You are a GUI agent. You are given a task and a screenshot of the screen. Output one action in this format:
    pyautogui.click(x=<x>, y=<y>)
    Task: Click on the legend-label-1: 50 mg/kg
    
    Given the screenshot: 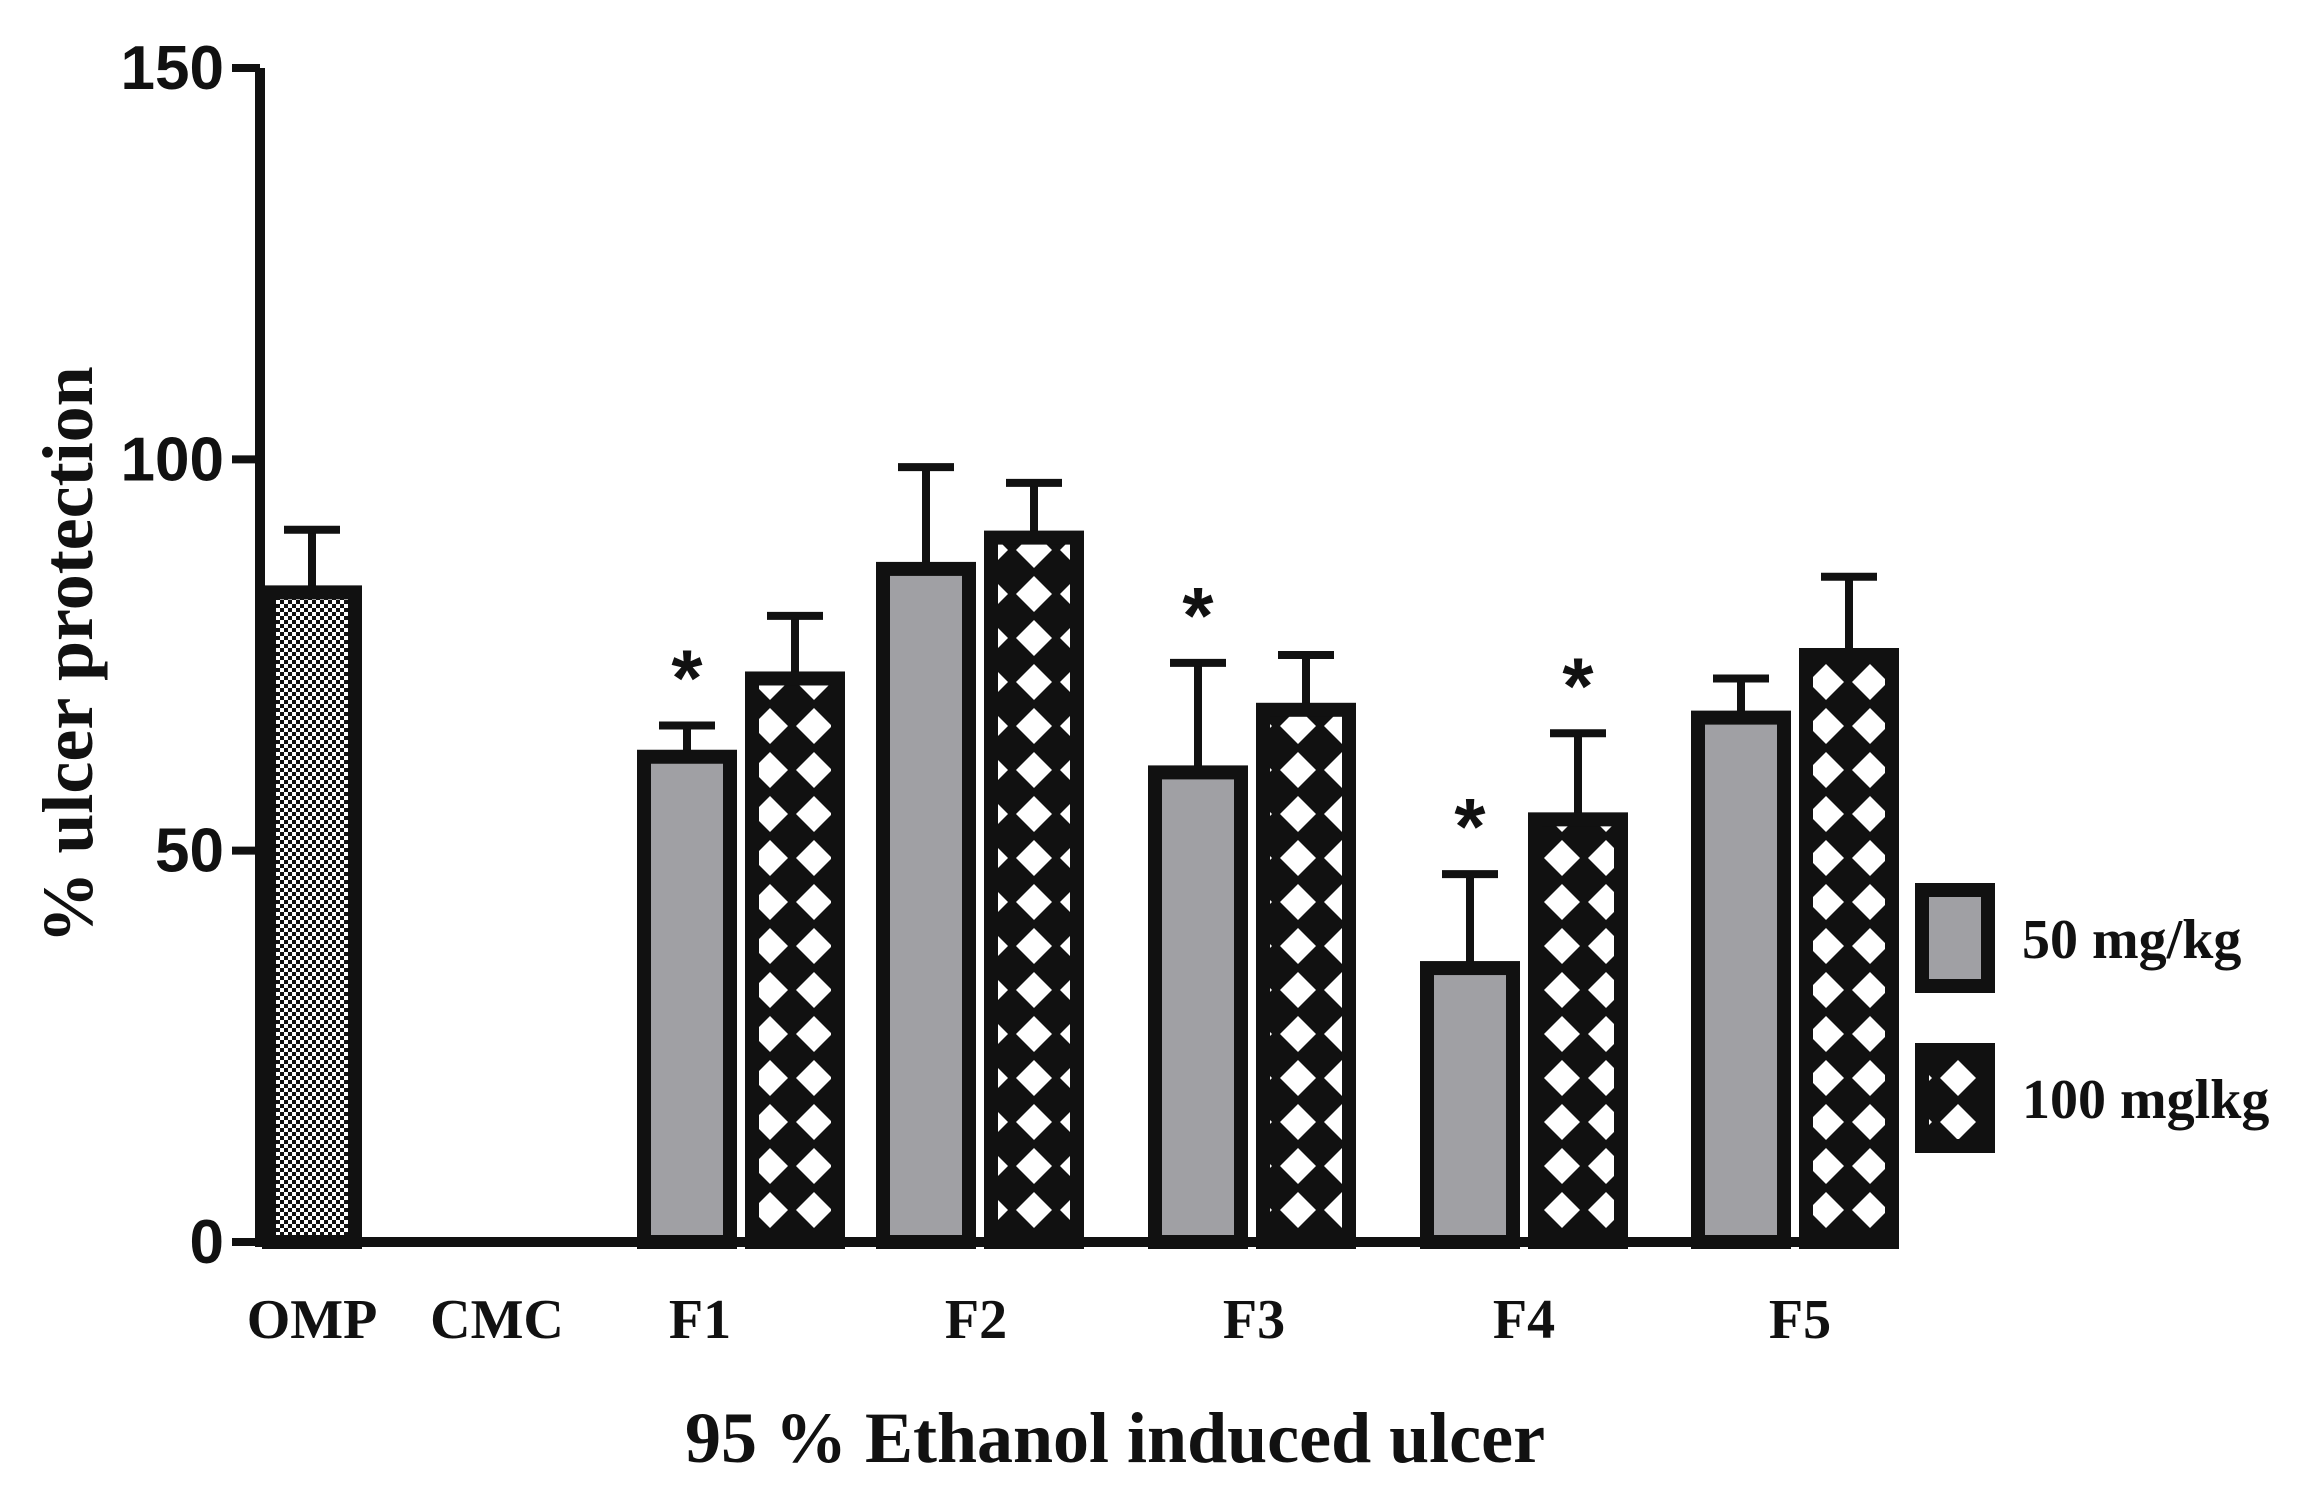 What is the action you would take?
    pyautogui.click(x=2131, y=940)
    